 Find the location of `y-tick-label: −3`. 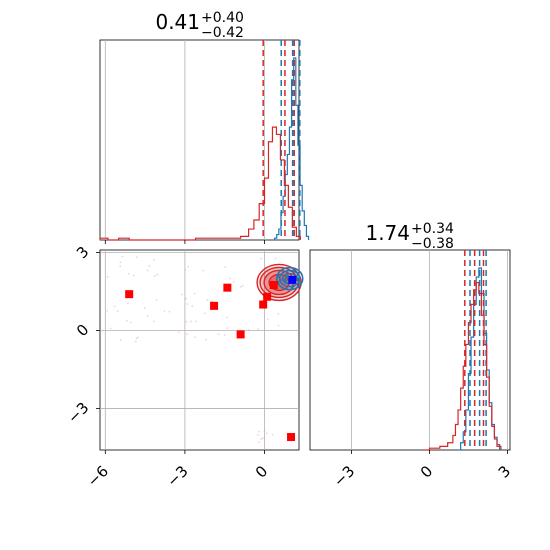

y-tick-label: −3 is located at coordinates (78, 413).